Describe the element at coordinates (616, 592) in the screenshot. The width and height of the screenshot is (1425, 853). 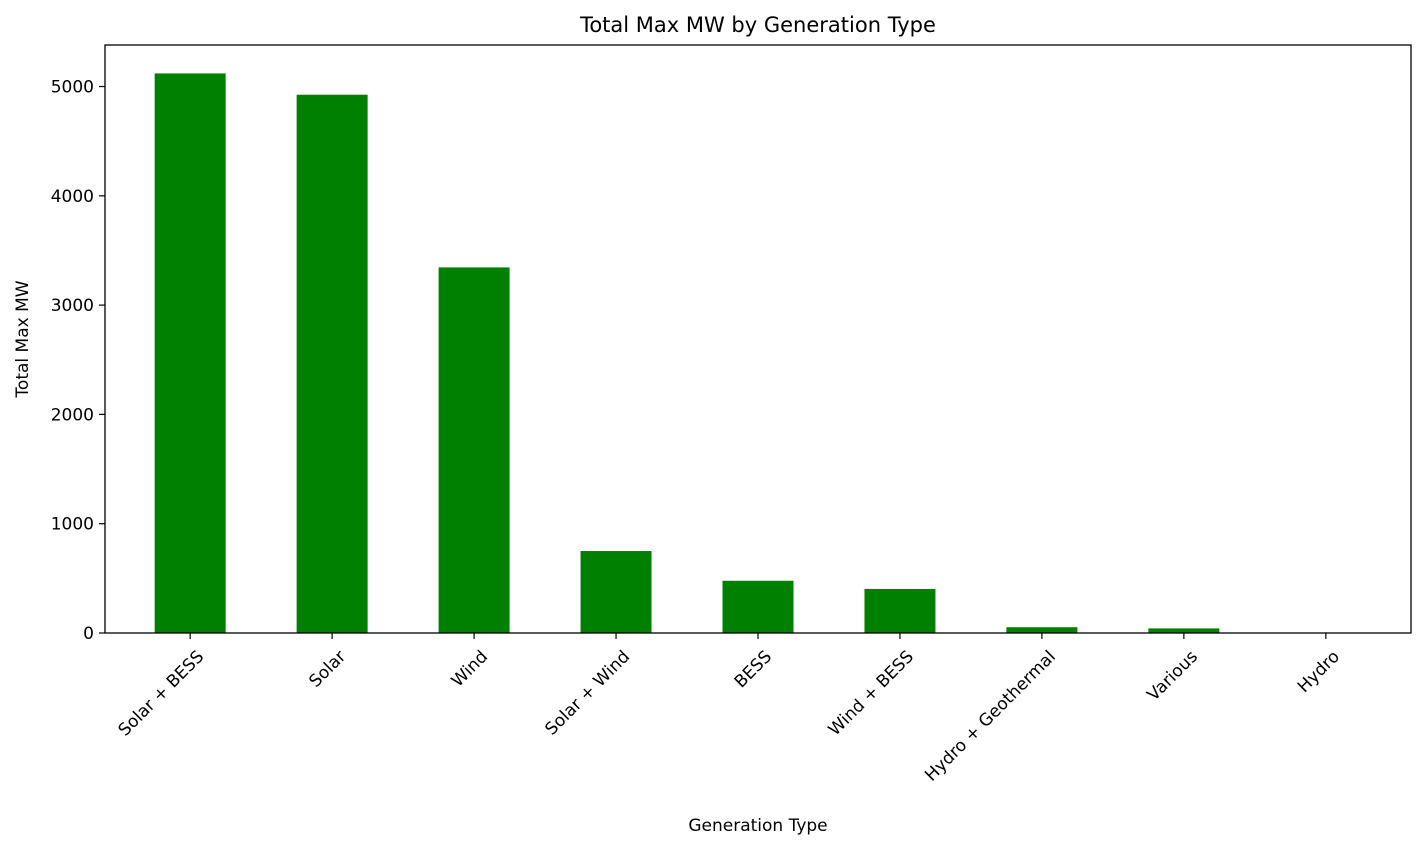
I see `bar-solar-wind` at that location.